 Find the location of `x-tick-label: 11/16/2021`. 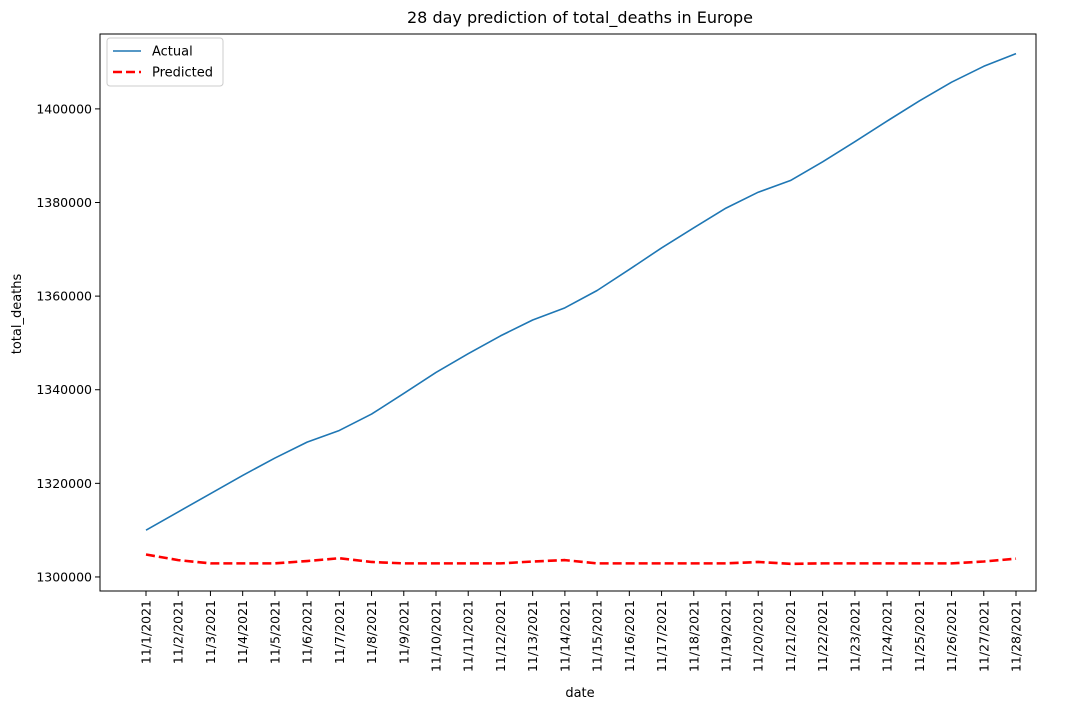

x-tick-label: 11/16/2021 is located at coordinates (629, 636).